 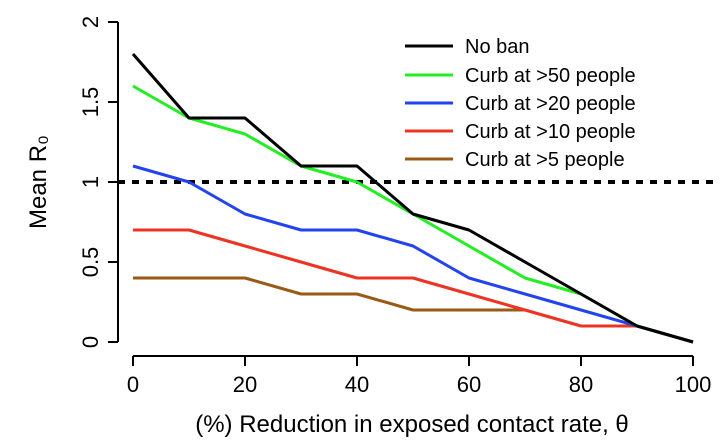 I want to click on x-tick-label: 0, so click(x=133, y=384).